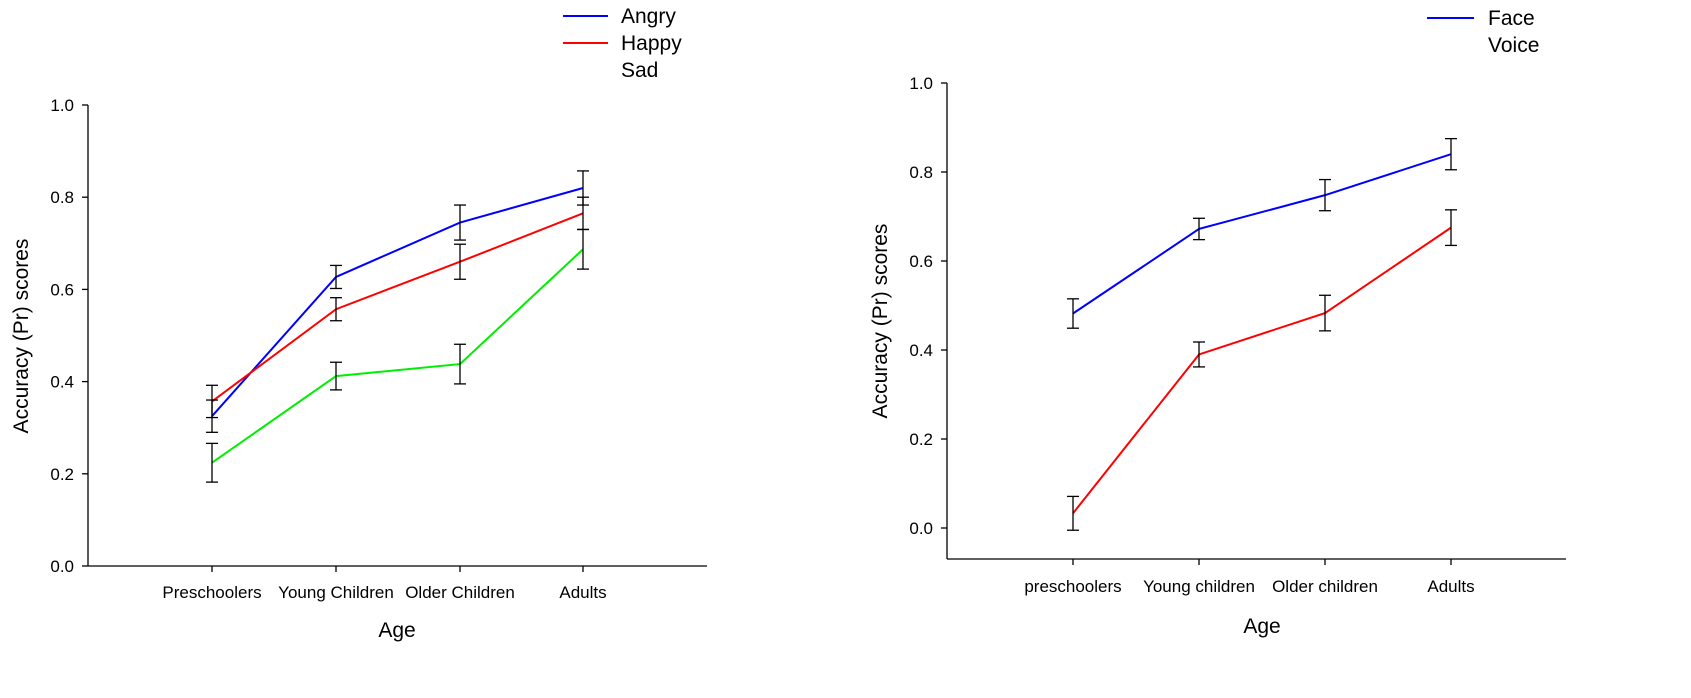 This screenshot has width=1691, height=698. Describe the element at coordinates (1262, 370) in the screenshot. I see `series-line-voice` at that location.